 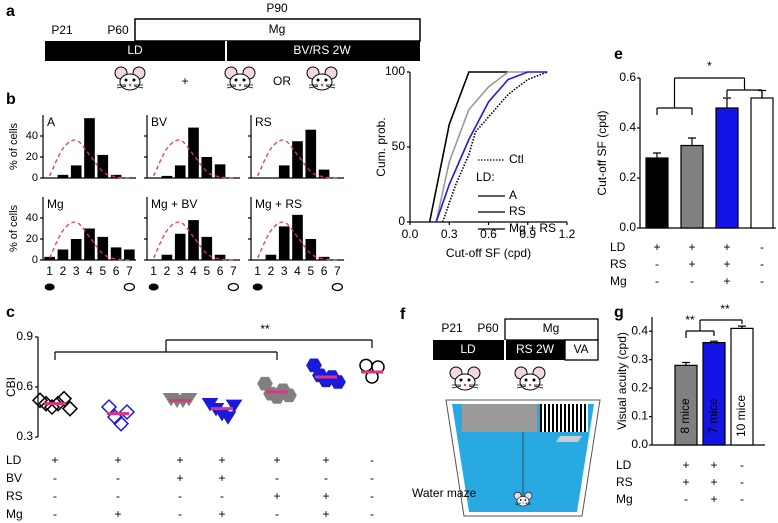 What do you see at coordinates (569, 439) in the screenshot?
I see `platform` at bounding box center [569, 439].